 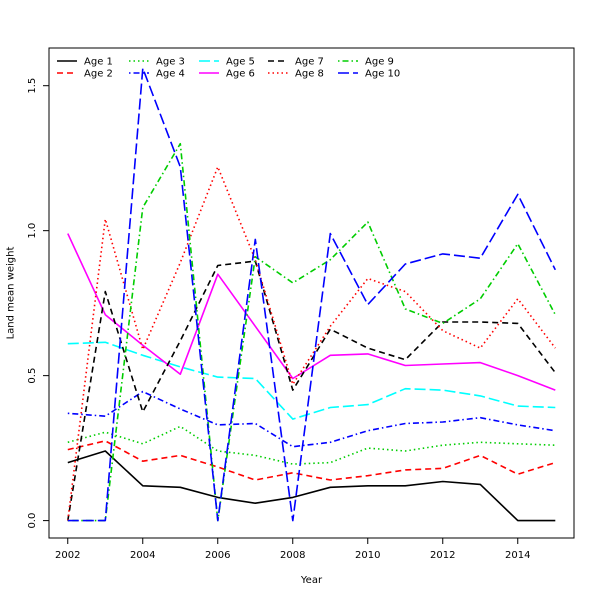 I want to click on legend-label-age-4: Age 4, so click(x=170, y=74).